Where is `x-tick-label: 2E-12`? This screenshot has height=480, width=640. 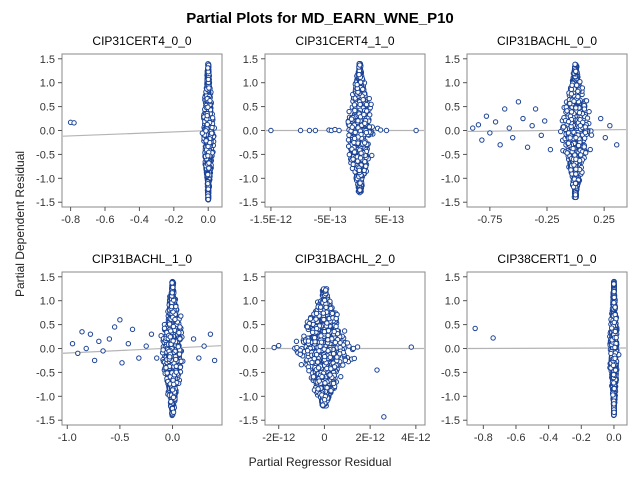
x-tick-label: 2E-12 is located at coordinates (369, 438).